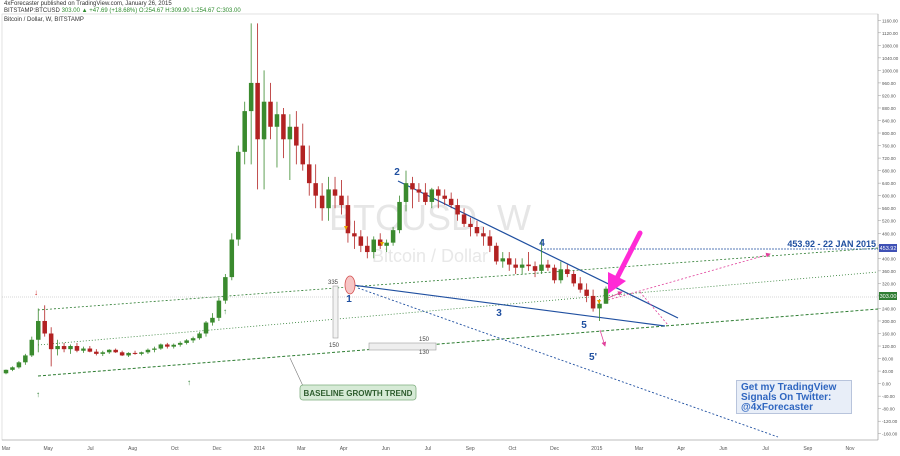 The image size is (900, 456). I want to click on red-down-arrow: ↓, so click(36, 292).